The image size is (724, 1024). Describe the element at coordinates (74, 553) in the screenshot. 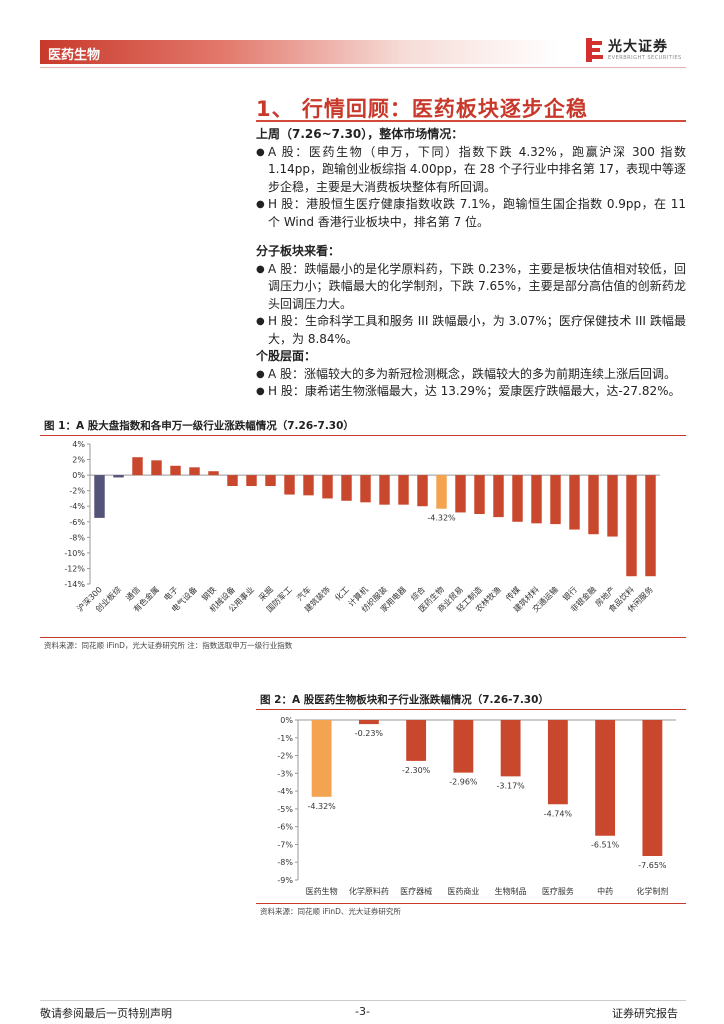

I see `y-tick-label: -10%` at that location.